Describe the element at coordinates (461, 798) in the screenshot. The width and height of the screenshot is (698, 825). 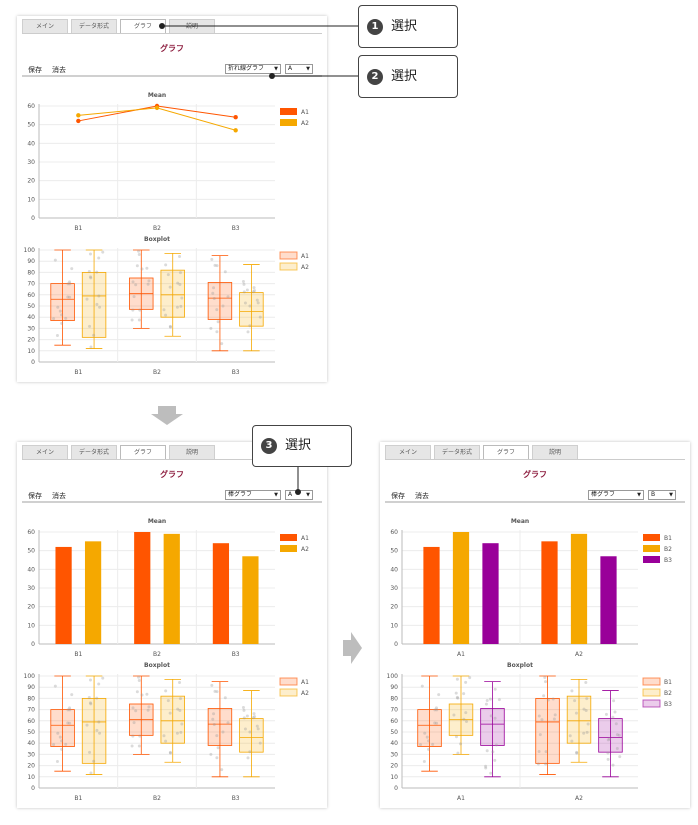
I see `x-tick-label: A1` at that location.